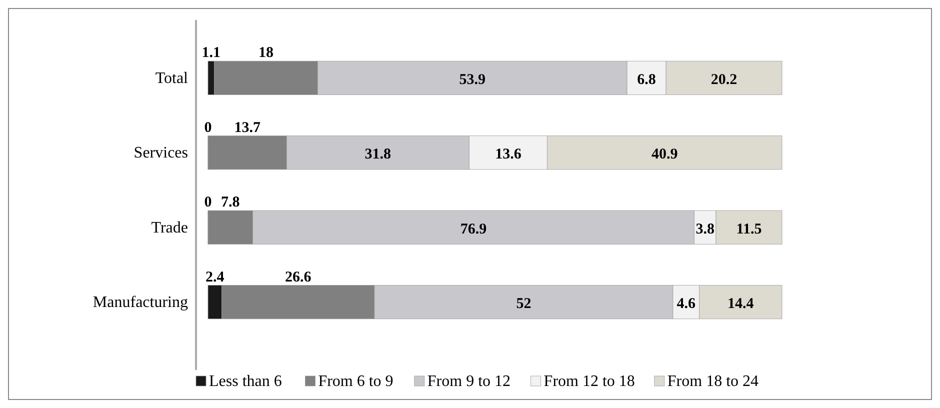 Image resolution: width=940 pixels, height=408 pixels. Describe the element at coordinates (245, 381) in the screenshot. I see `legend-label: Less than 6` at that location.